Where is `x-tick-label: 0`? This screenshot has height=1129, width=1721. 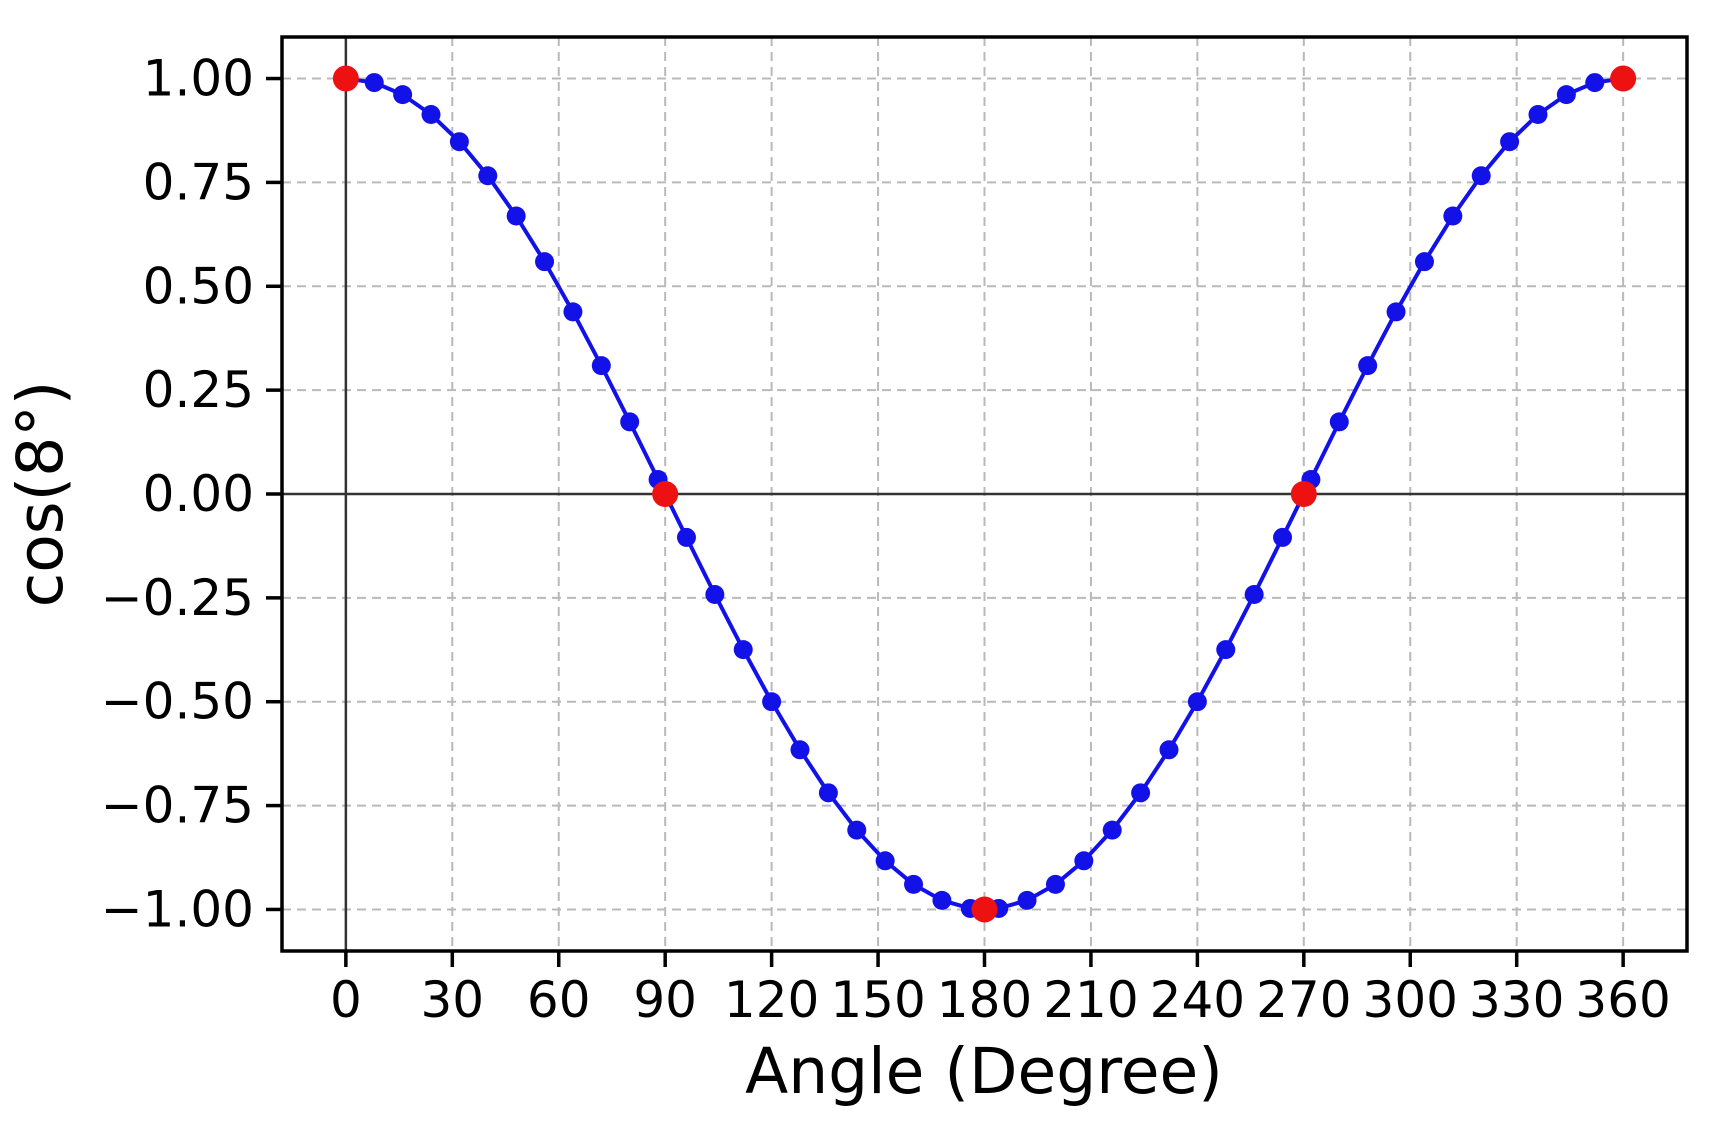
x-tick-label: 0 is located at coordinates (346, 1000).